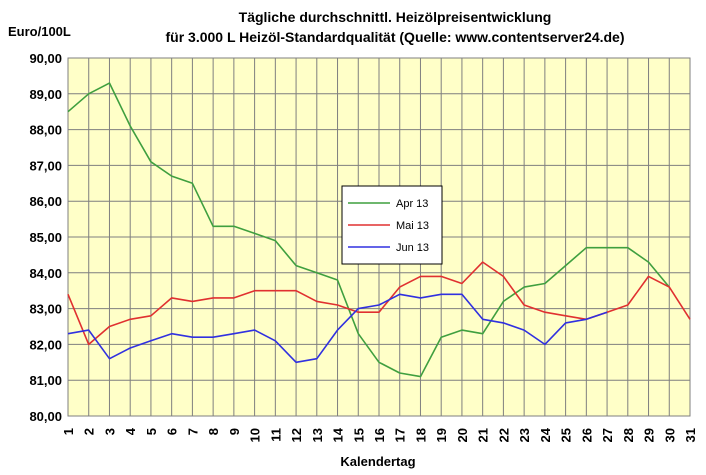  I want to click on x-tick-label: 14, so click(338, 434).